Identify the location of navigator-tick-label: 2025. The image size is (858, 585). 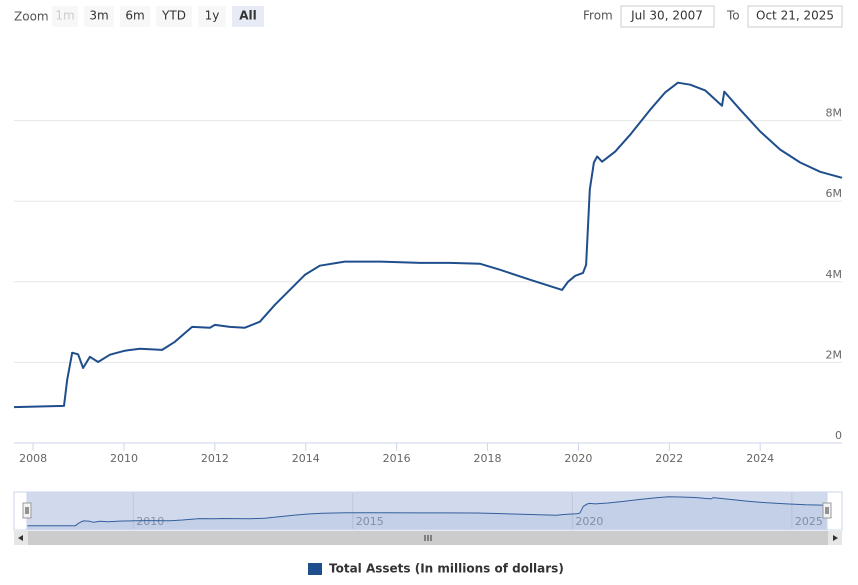
(809, 521).